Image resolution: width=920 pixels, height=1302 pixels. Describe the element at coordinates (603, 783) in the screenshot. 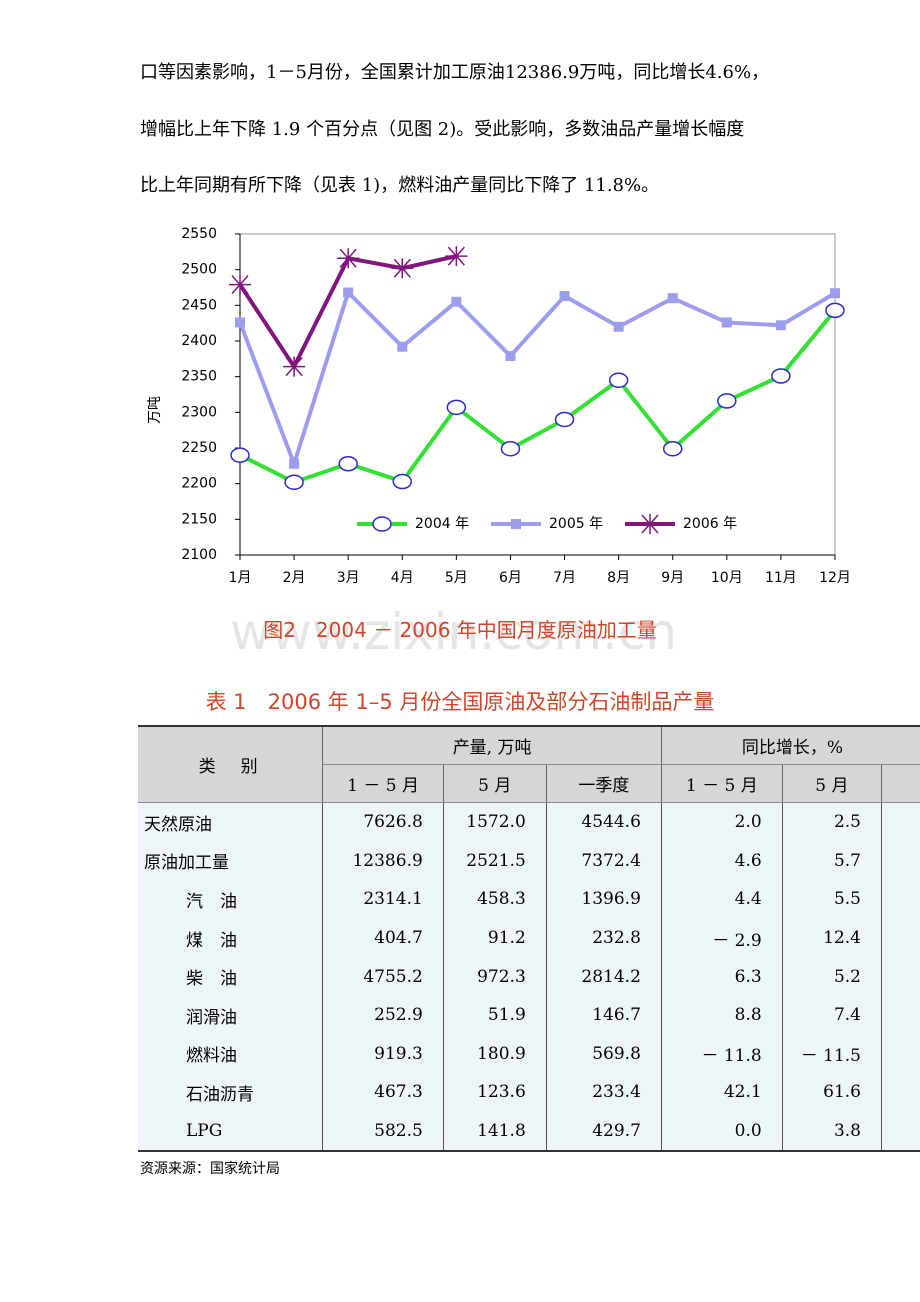

I see `header-cell: 一季度` at that location.